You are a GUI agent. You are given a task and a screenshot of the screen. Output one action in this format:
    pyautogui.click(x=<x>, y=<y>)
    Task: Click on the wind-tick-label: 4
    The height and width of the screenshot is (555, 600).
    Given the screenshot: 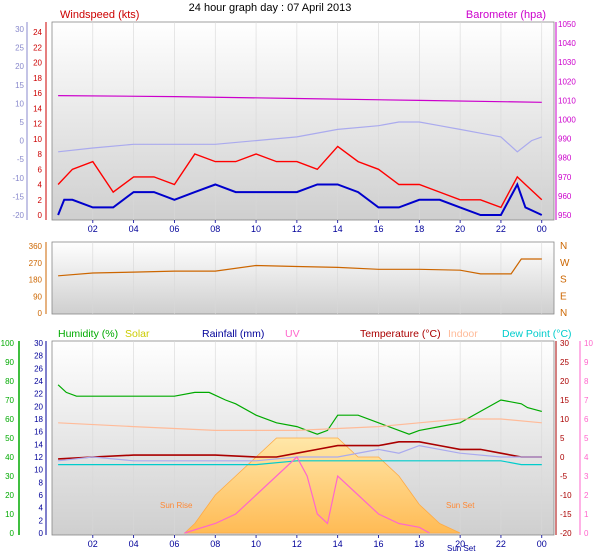 What is the action you would take?
    pyautogui.click(x=40, y=185)
    